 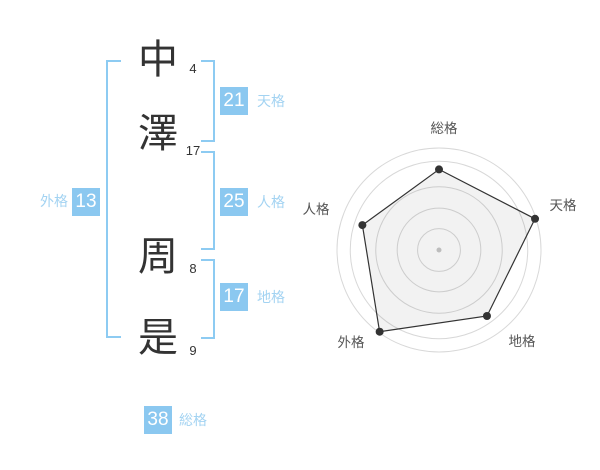 What do you see at coordinates (158, 134) in the screenshot?
I see `name-character: 澤` at bounding box center [158, 134].